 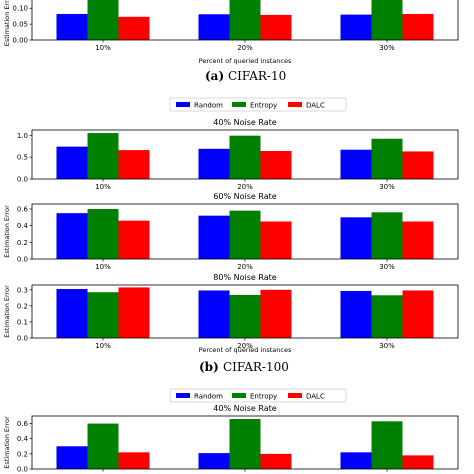 I want to click on y-tick-label: 0.10, so click(x=20, y=9).